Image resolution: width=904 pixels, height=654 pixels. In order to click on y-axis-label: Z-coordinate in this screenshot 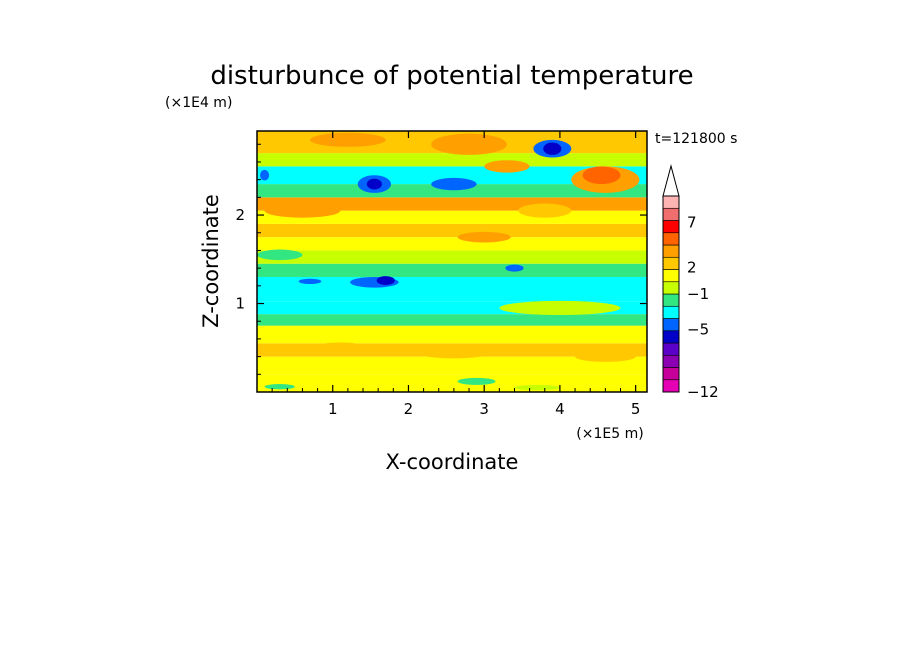, I will do `click(211, 261)`.